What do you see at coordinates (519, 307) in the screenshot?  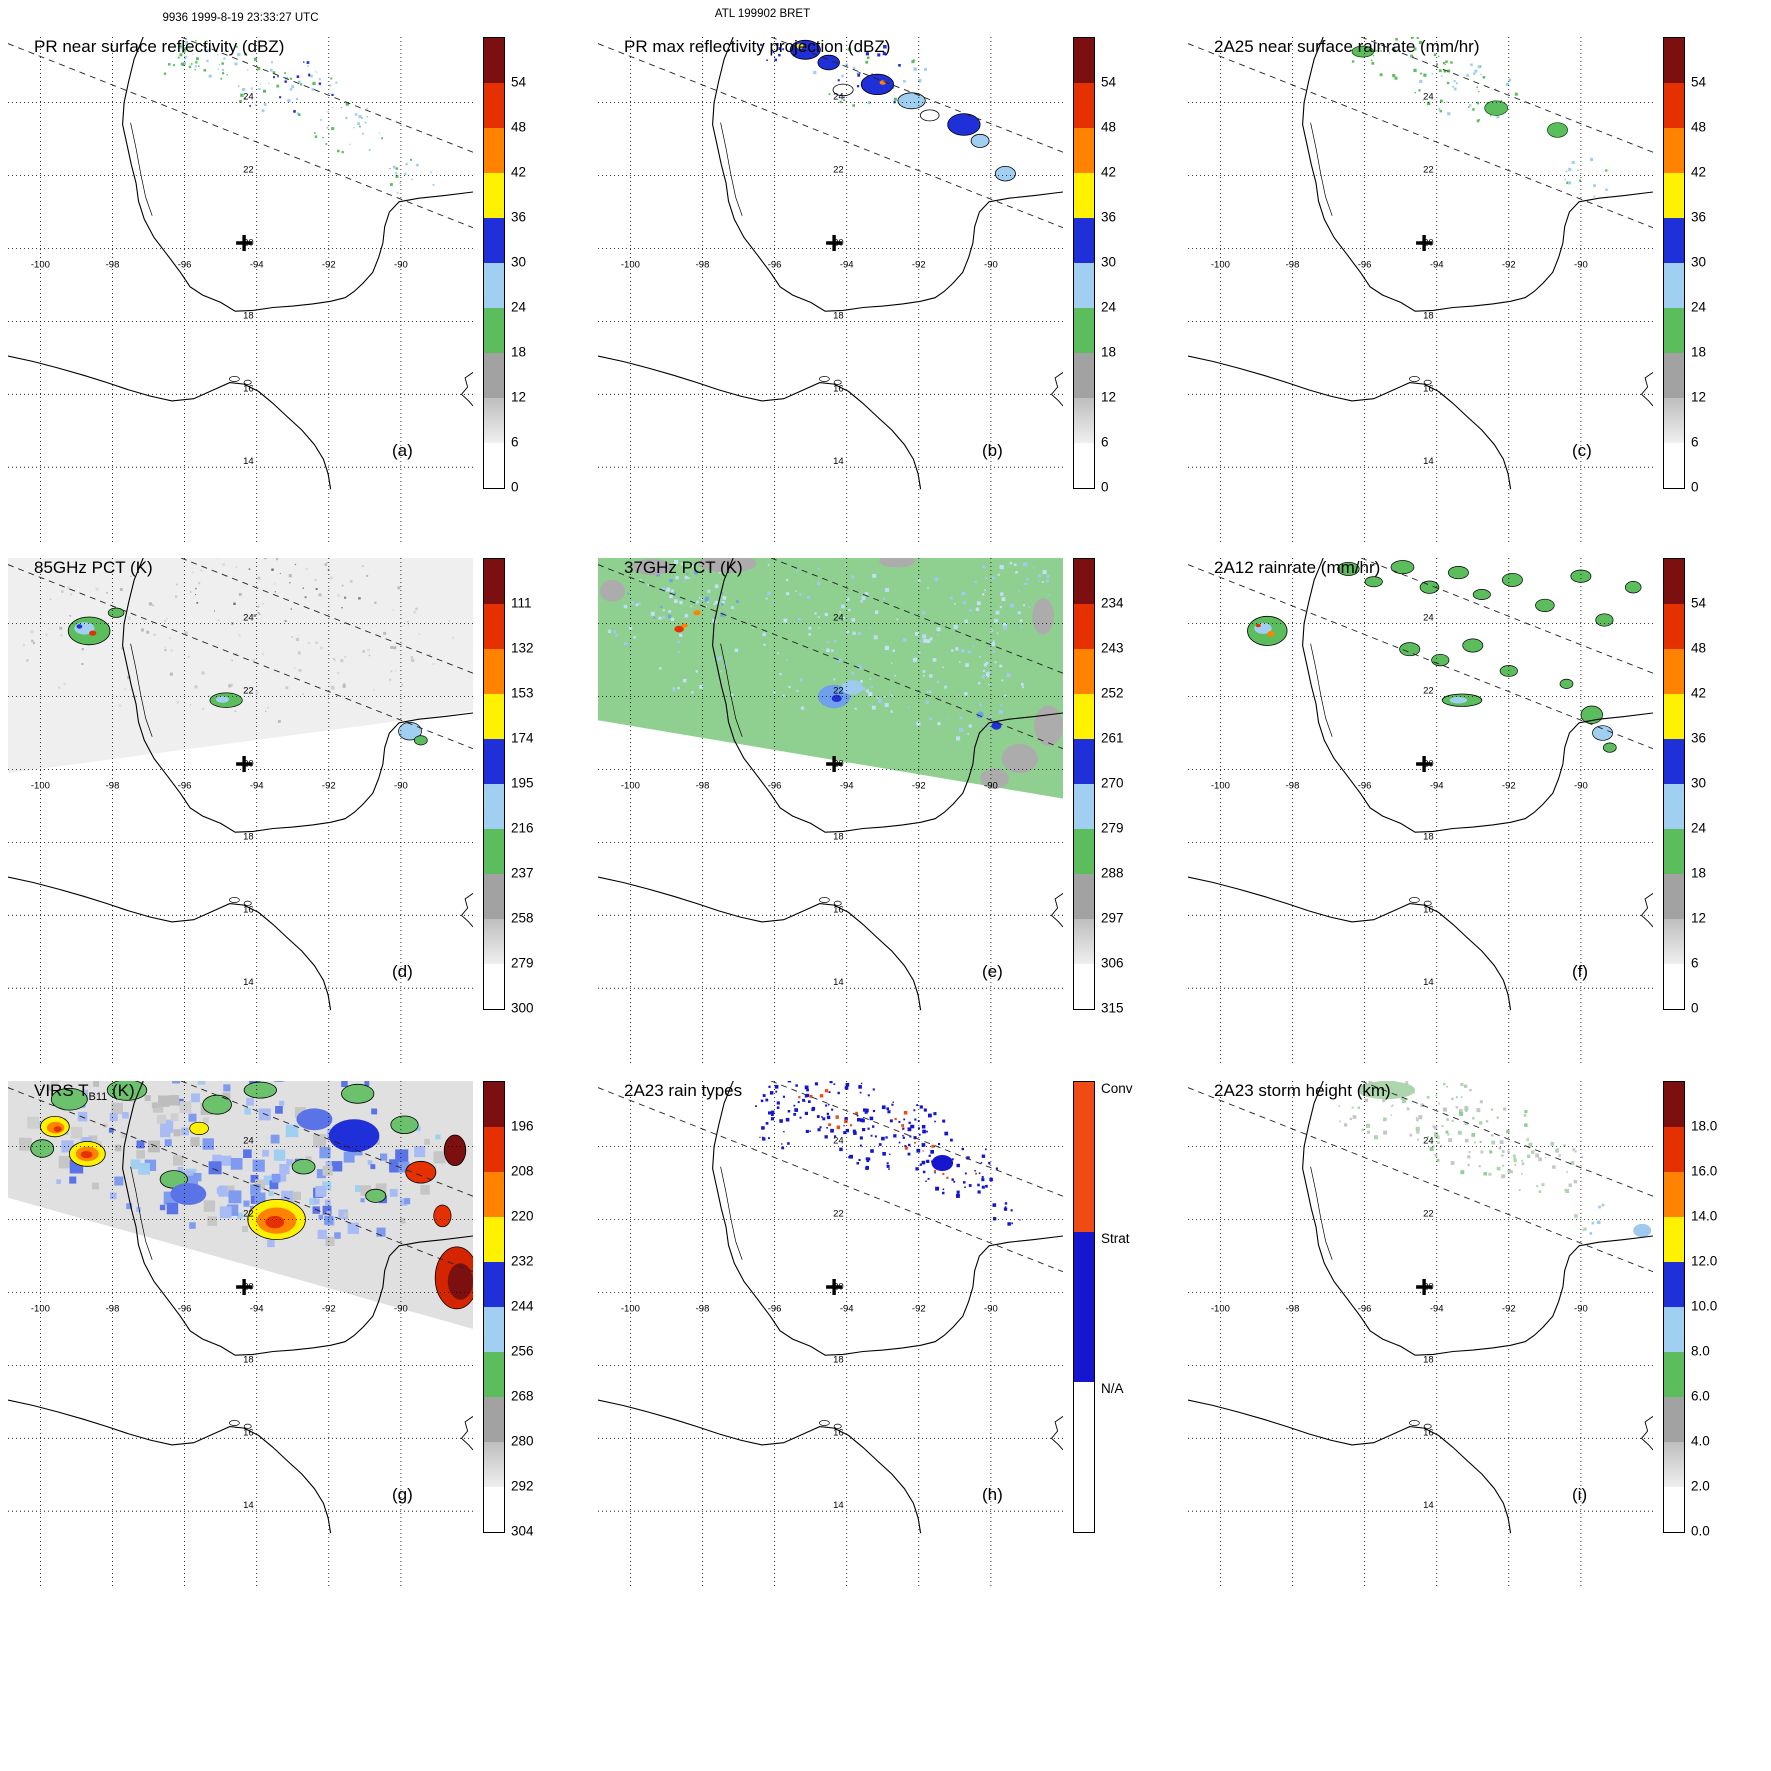 I see `colorbar-tick-label: 24` at bounding box center [519, 307].